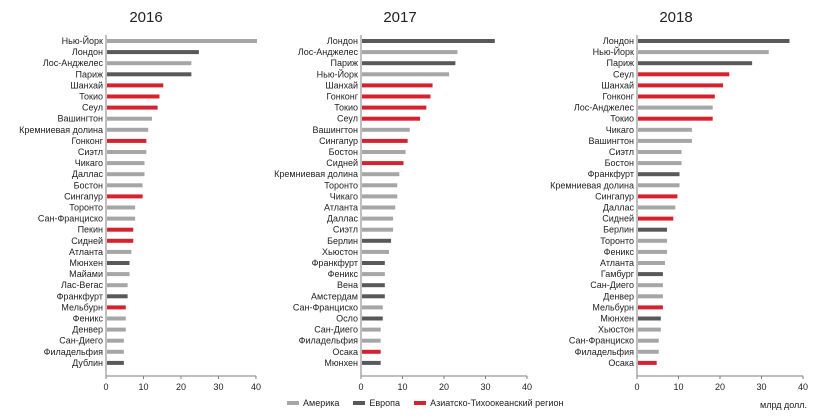  I want to click on legend-item-asia: Азиатско-Тихоокеанский регион, so click(488, 403).